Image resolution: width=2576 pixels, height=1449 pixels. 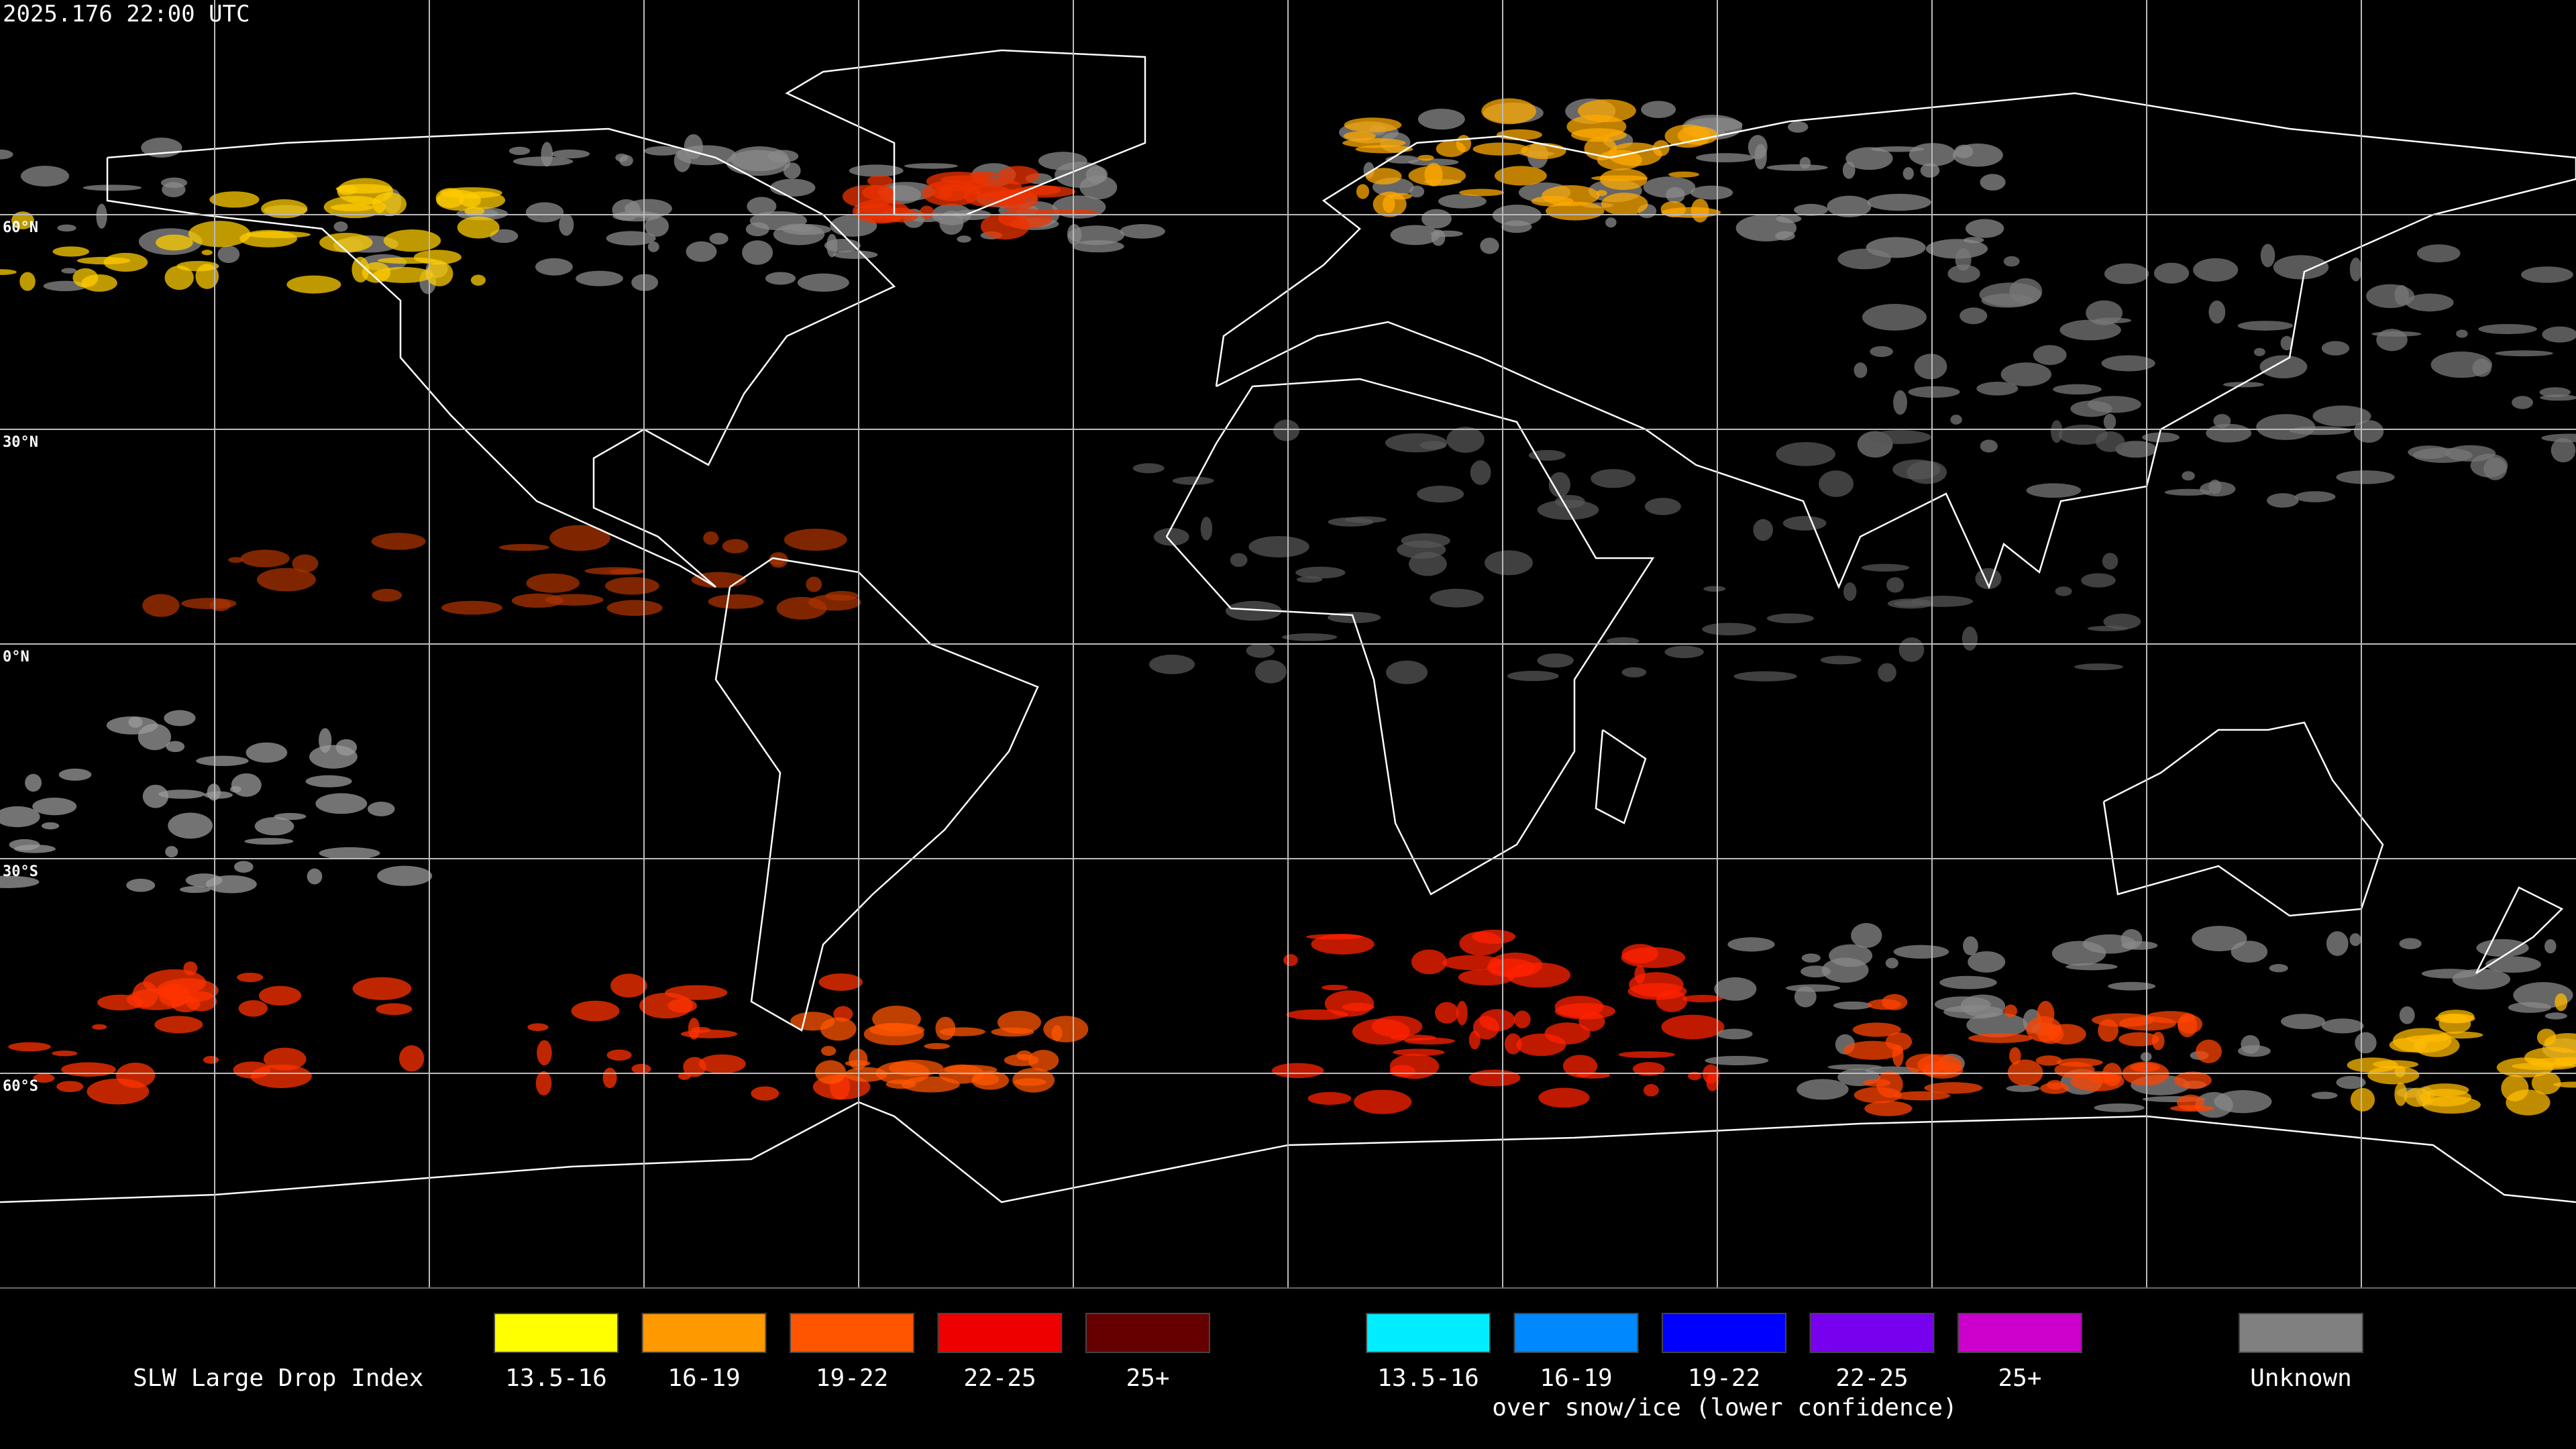 I want to click on latitude-label: 60°S, so click(x=20, y=1086).